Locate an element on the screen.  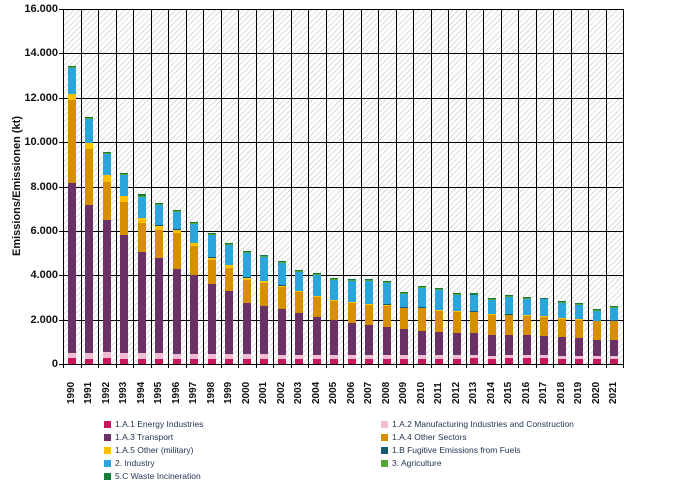
y-tick-label: 8.000 is located at coordinates (44, 186).